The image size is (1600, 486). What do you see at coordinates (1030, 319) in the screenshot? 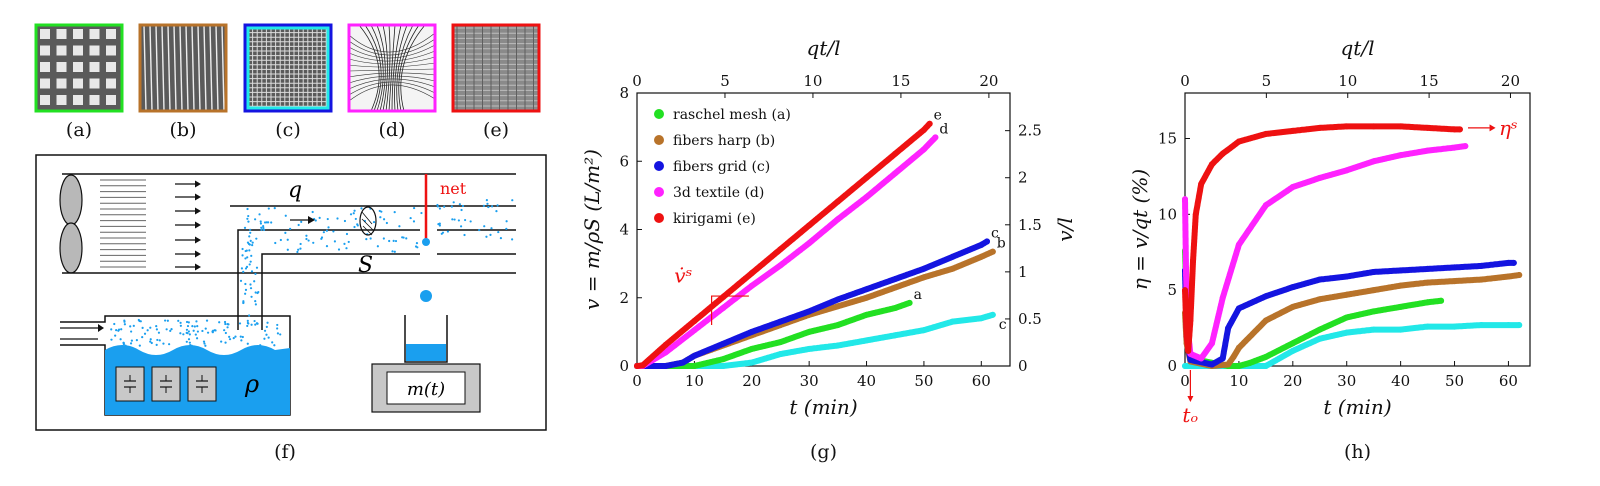
I see `right-y-tick-label: 0.5` at bounding box center [1030, 319].